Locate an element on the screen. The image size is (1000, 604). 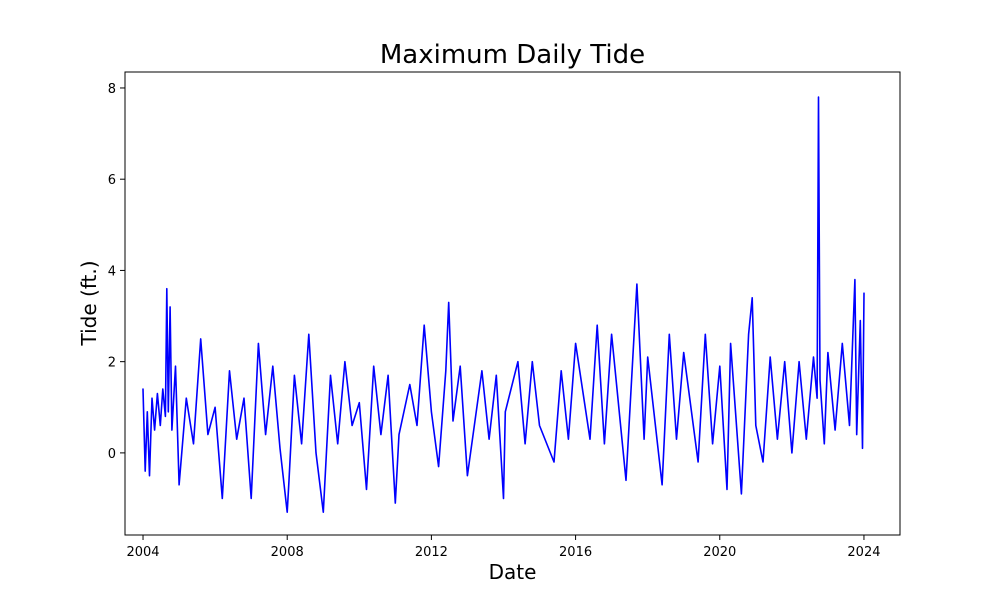
x-tick-label: 2004 is located at coordinates (142, 552).